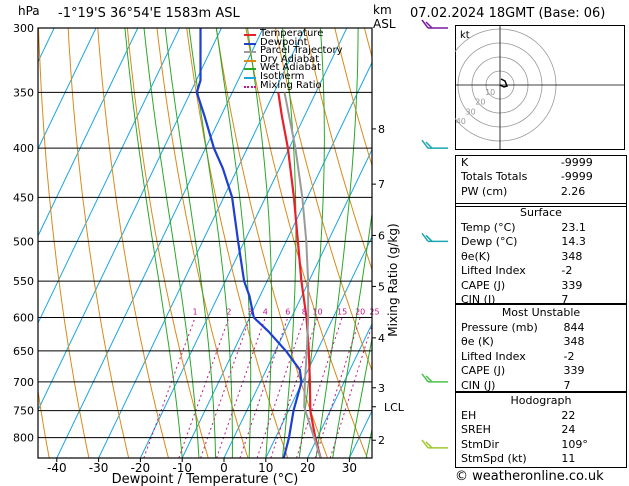 This screenshot has width=629, height=486. What do you see at coordinates (541, 163) in the screenshot?
I see `table-row: K -9999` at bounding box center [541, 163].